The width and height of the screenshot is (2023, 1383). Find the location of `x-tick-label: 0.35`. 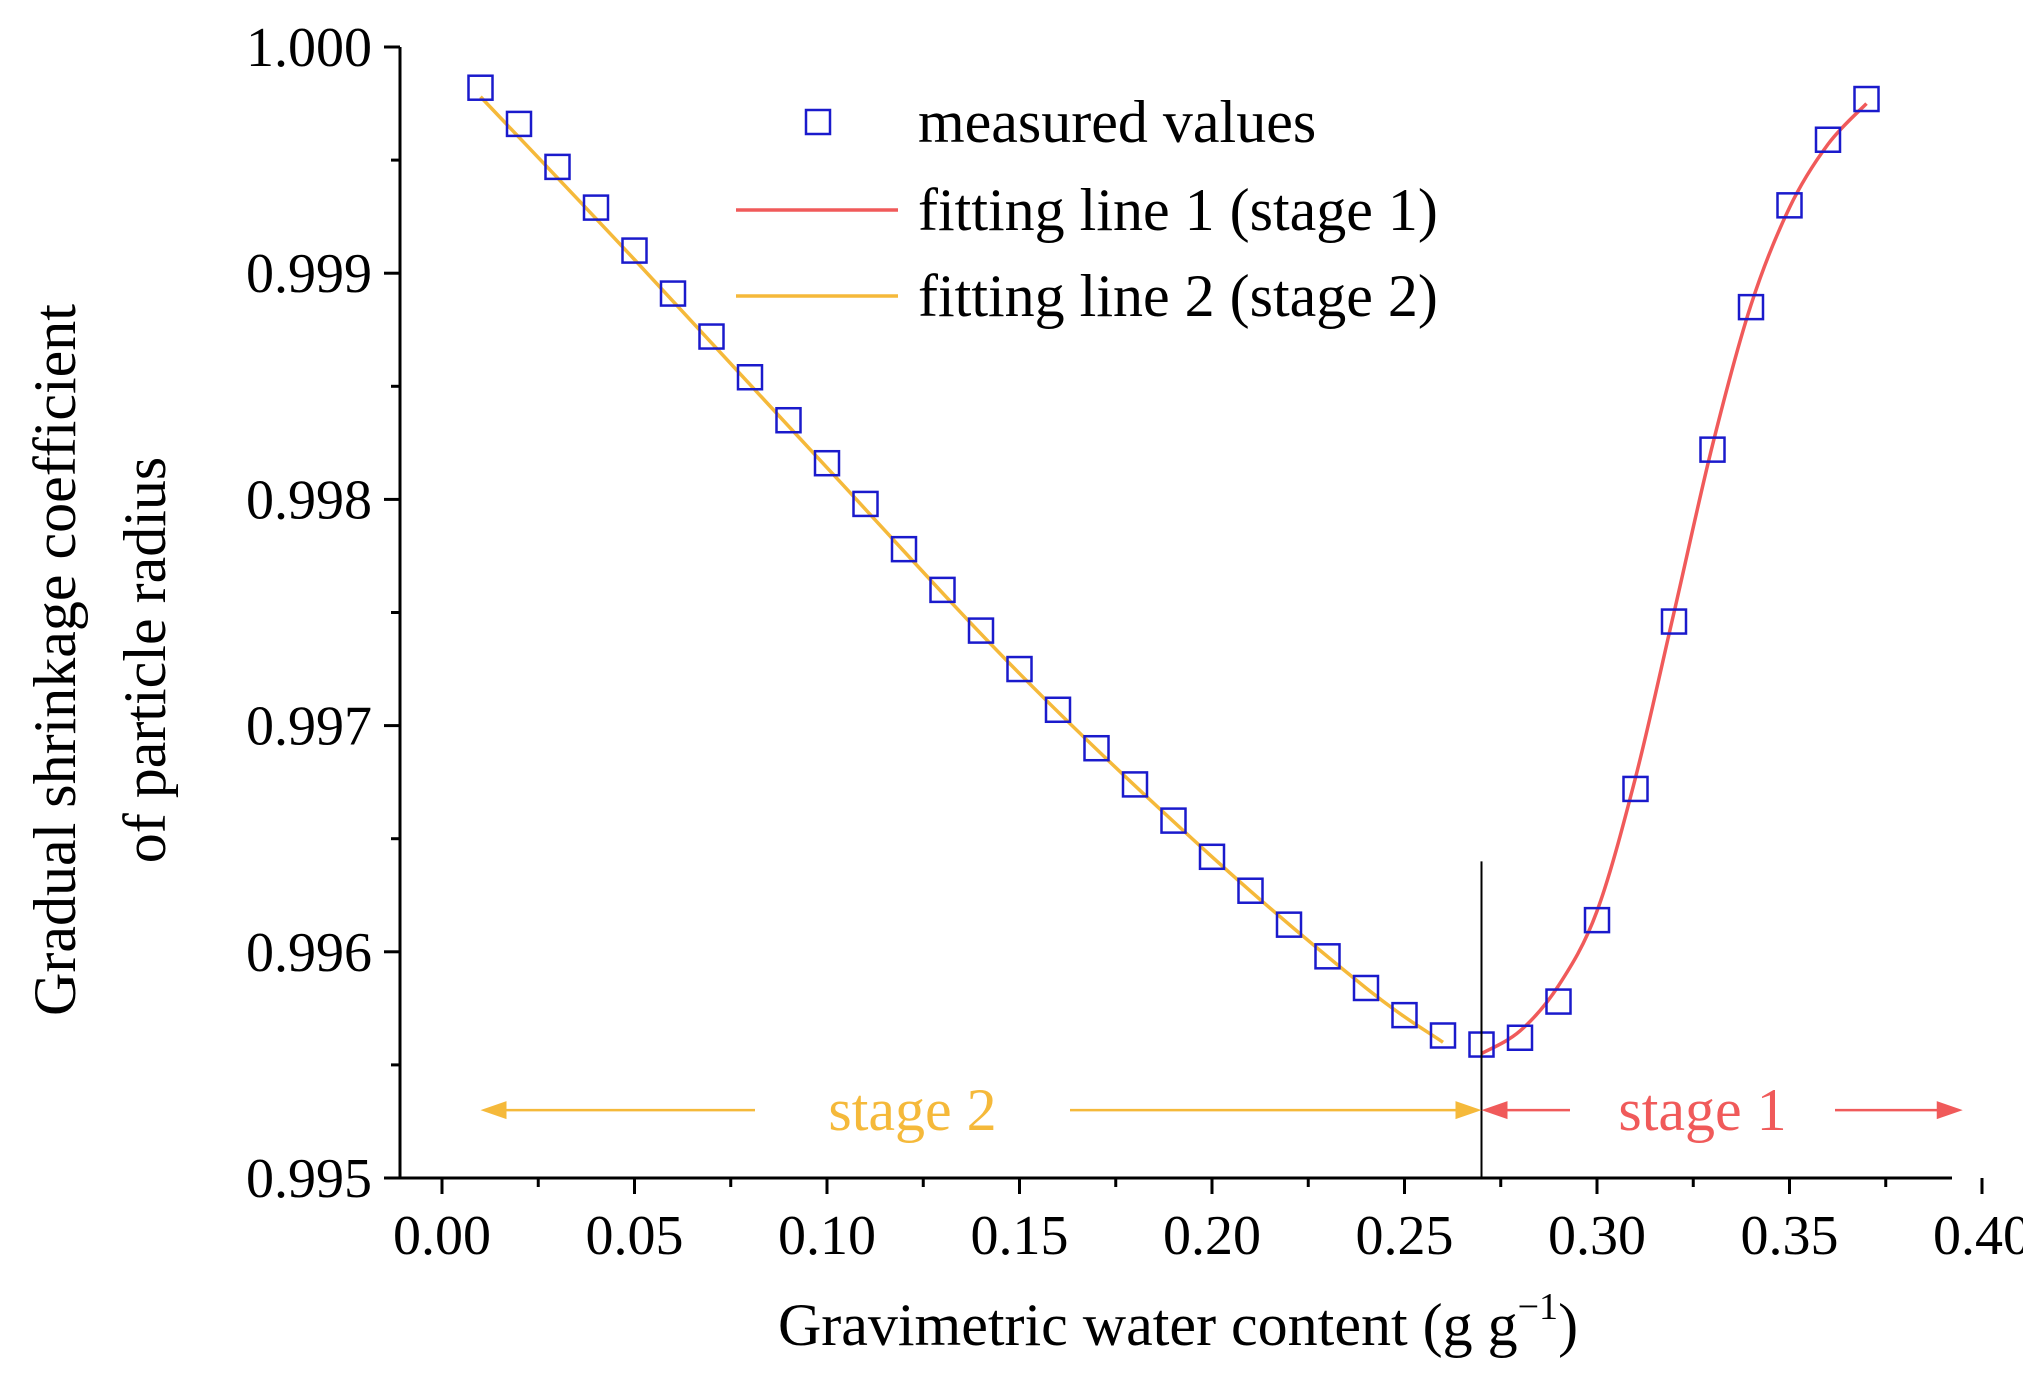

x-tick-label: 0.35 is located at coordinates (1790, 1236).